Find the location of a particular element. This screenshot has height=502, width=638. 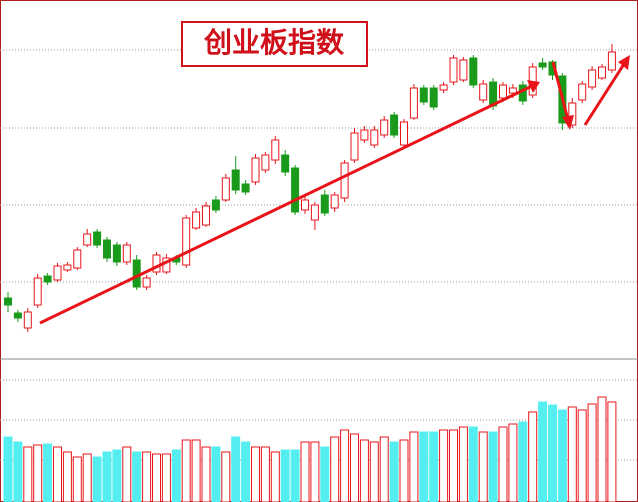

chart-title: 创业板指数 is located at coordinates (274, 42).